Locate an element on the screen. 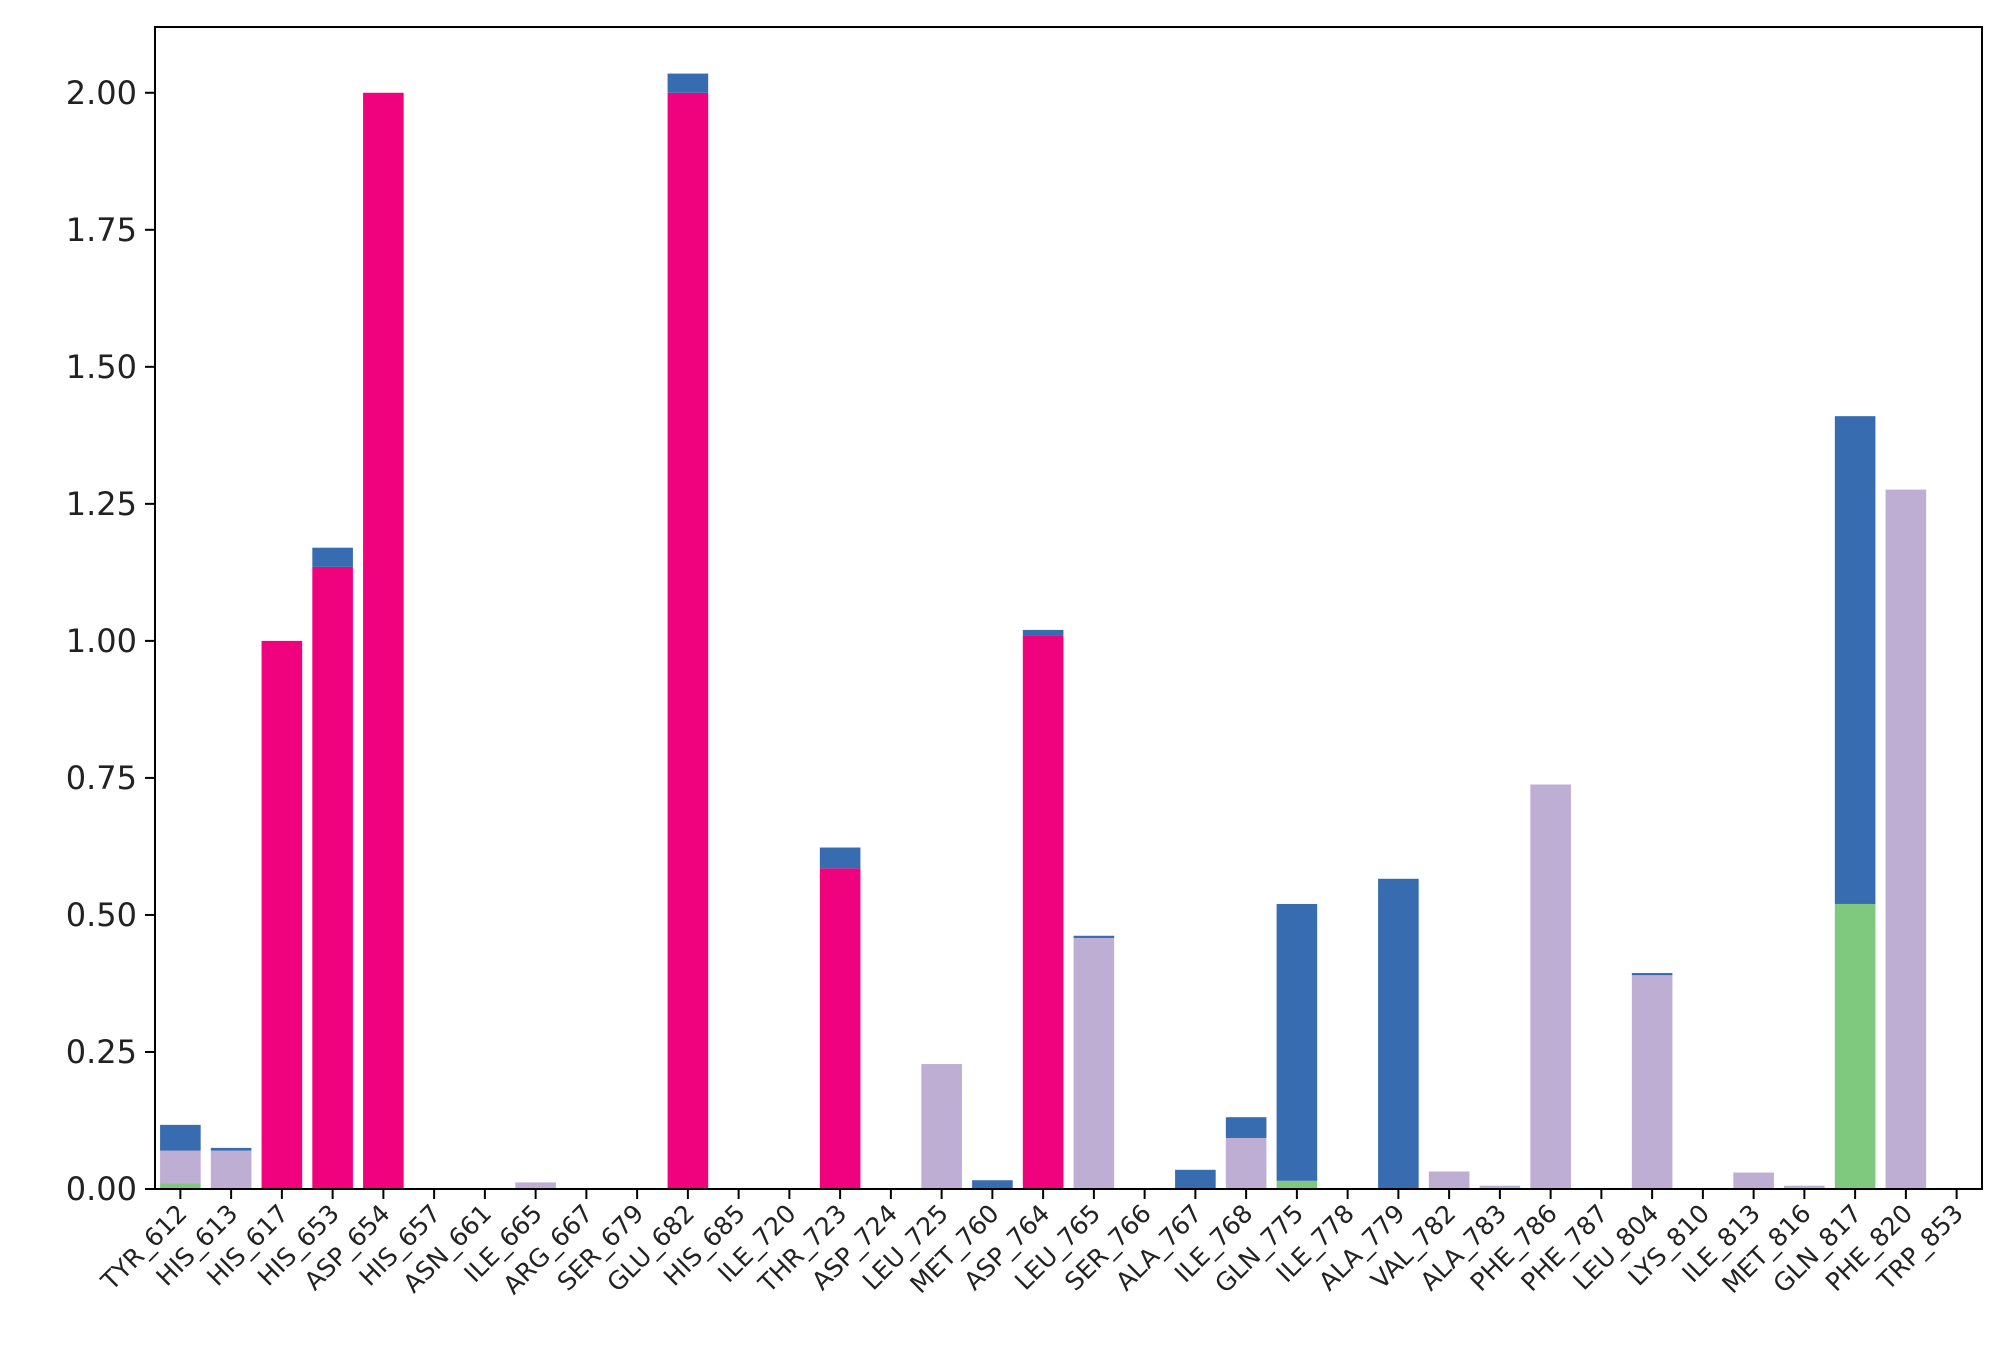 Image resolution: width=2003 pixels, height=1371 pixels. bar-tyr_612-s0 is located at coordinates (180, 1186).